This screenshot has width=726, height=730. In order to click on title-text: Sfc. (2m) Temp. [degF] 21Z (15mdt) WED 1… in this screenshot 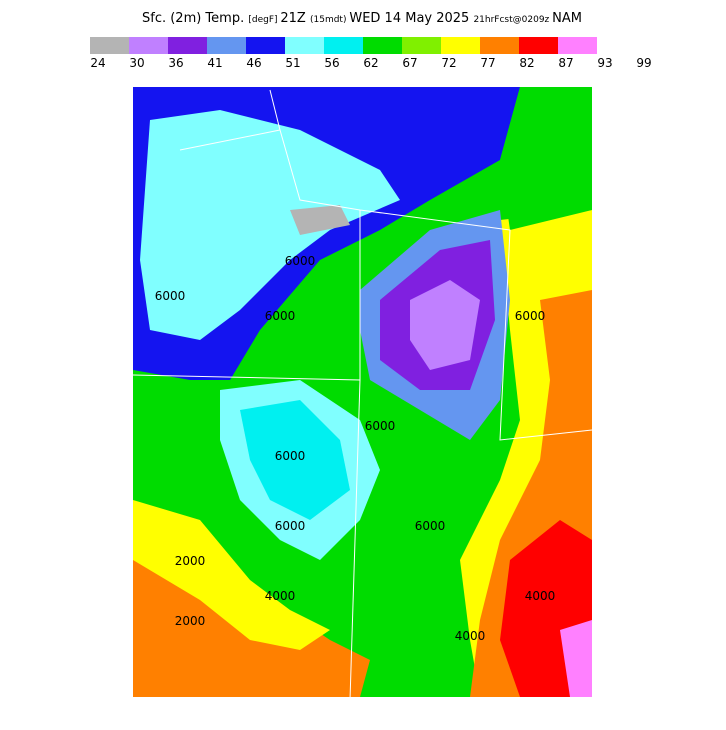, I will do `click(362, 18)`.